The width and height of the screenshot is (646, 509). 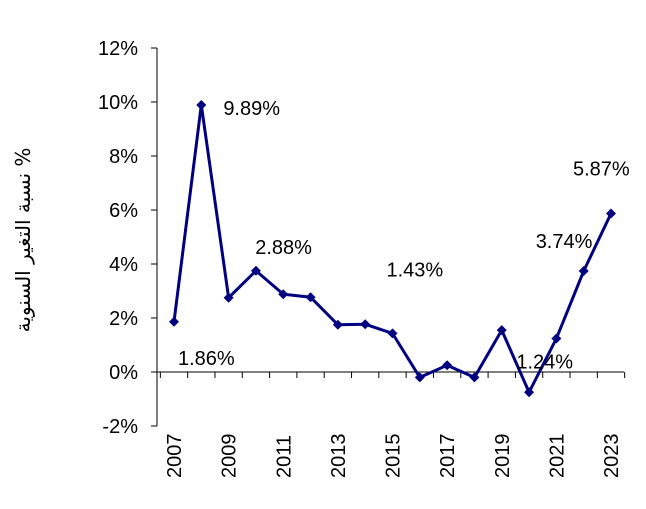 What do you see at coordinates (123, 373) in the screenshot?
I see `y-tick-label: 0%` at bounding box center [123, 373].